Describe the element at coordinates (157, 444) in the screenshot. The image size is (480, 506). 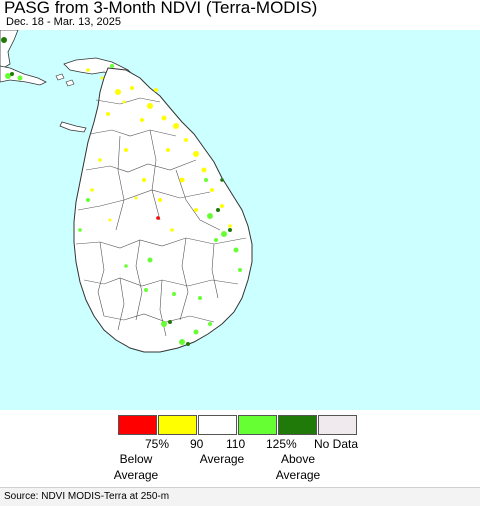
I see `legend-tick-75: 75%` at that location.